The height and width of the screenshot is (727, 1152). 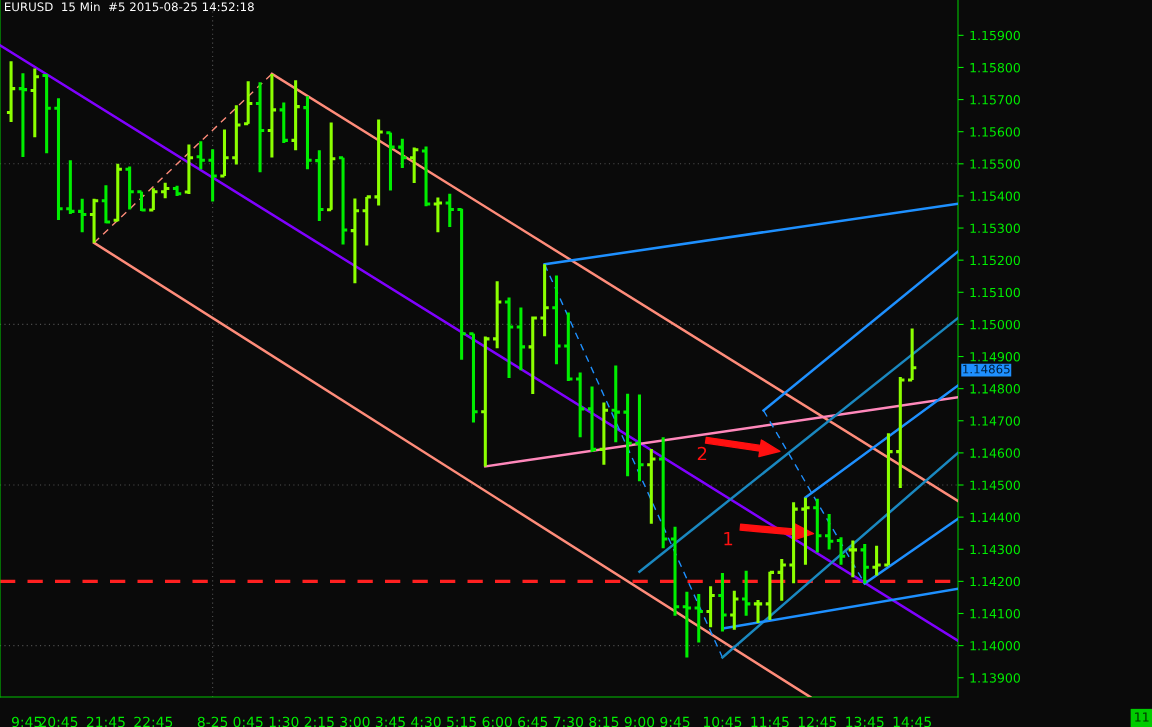 I want to click on x-tick-label: 4:30, so click(x=426, y=721).